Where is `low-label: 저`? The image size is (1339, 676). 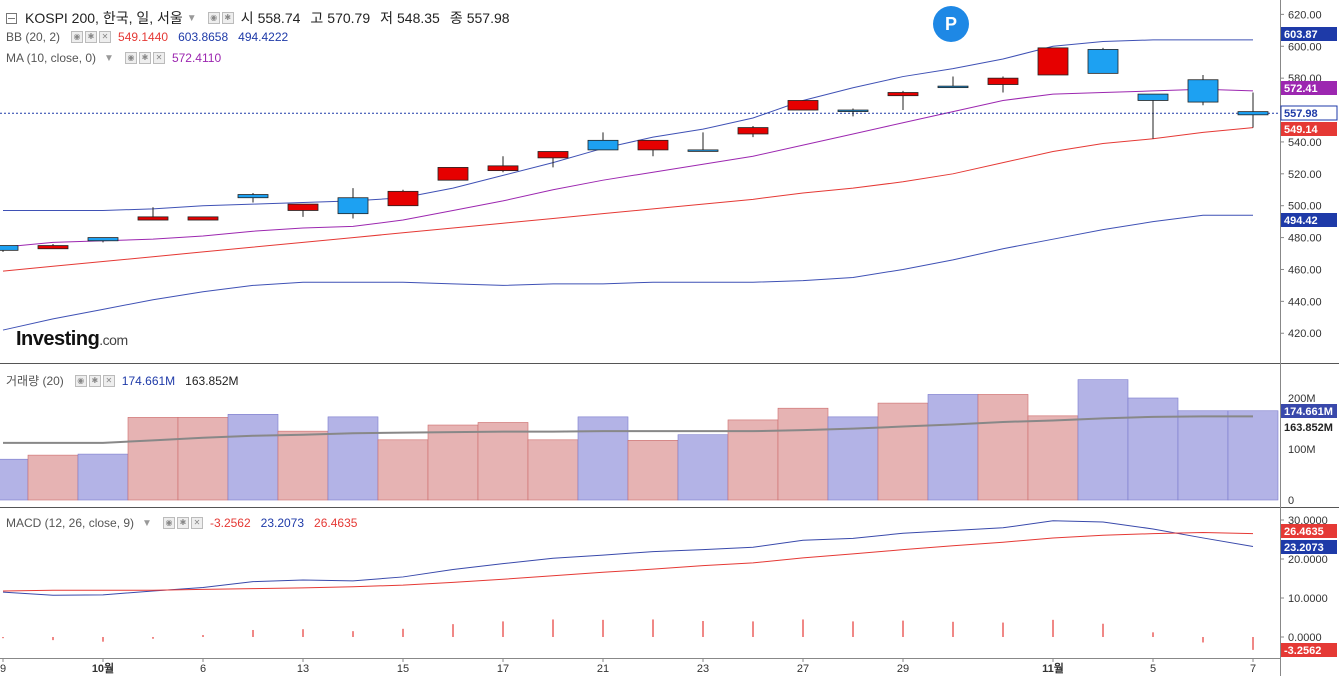 low-label: 저 is located at coordinates (387, 18).